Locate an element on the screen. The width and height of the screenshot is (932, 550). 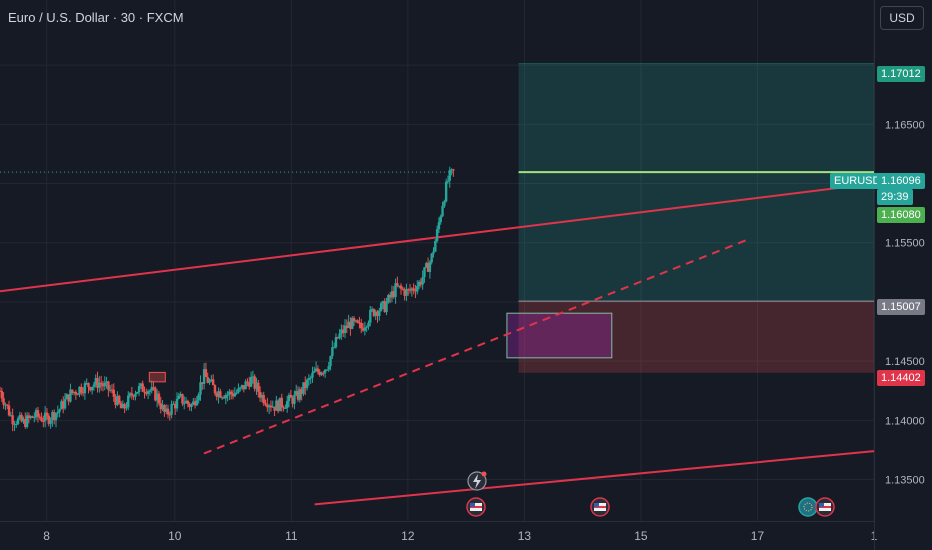
eu-flag-ring is located at coordinates (808, 507).